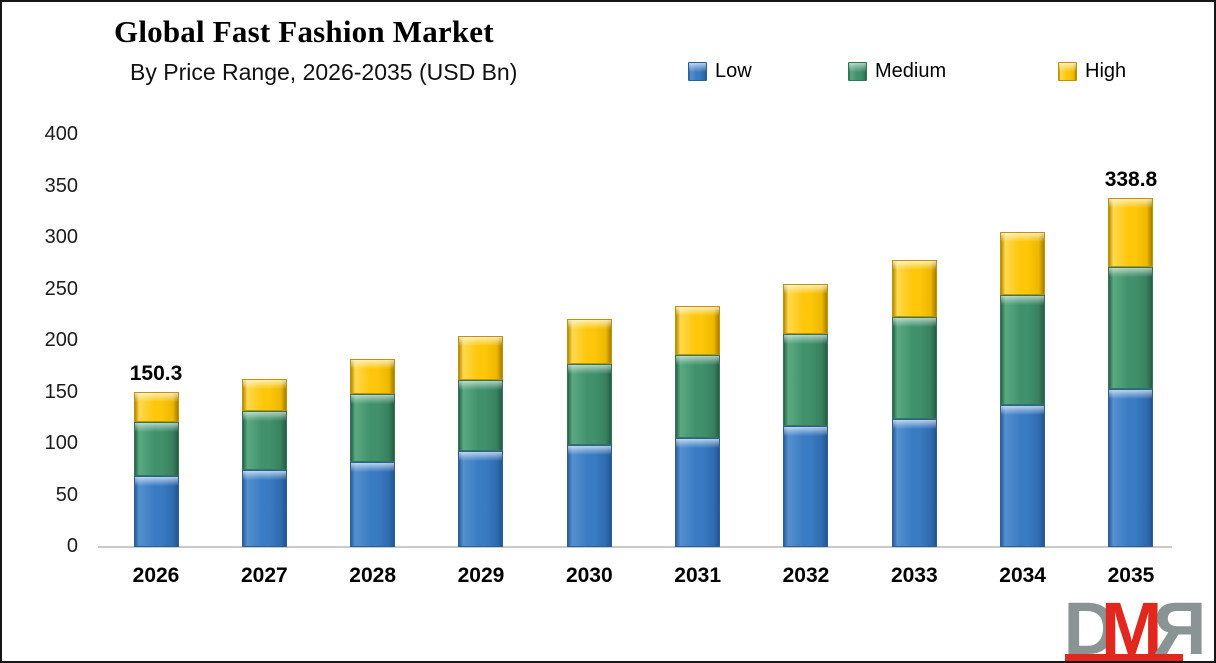 This screenshot has width=1216, height=663. What do you see at coordinates (264, 440) in the screenshot?
I see `bar-segment-medium-2027` at bounding box center [264, 440].